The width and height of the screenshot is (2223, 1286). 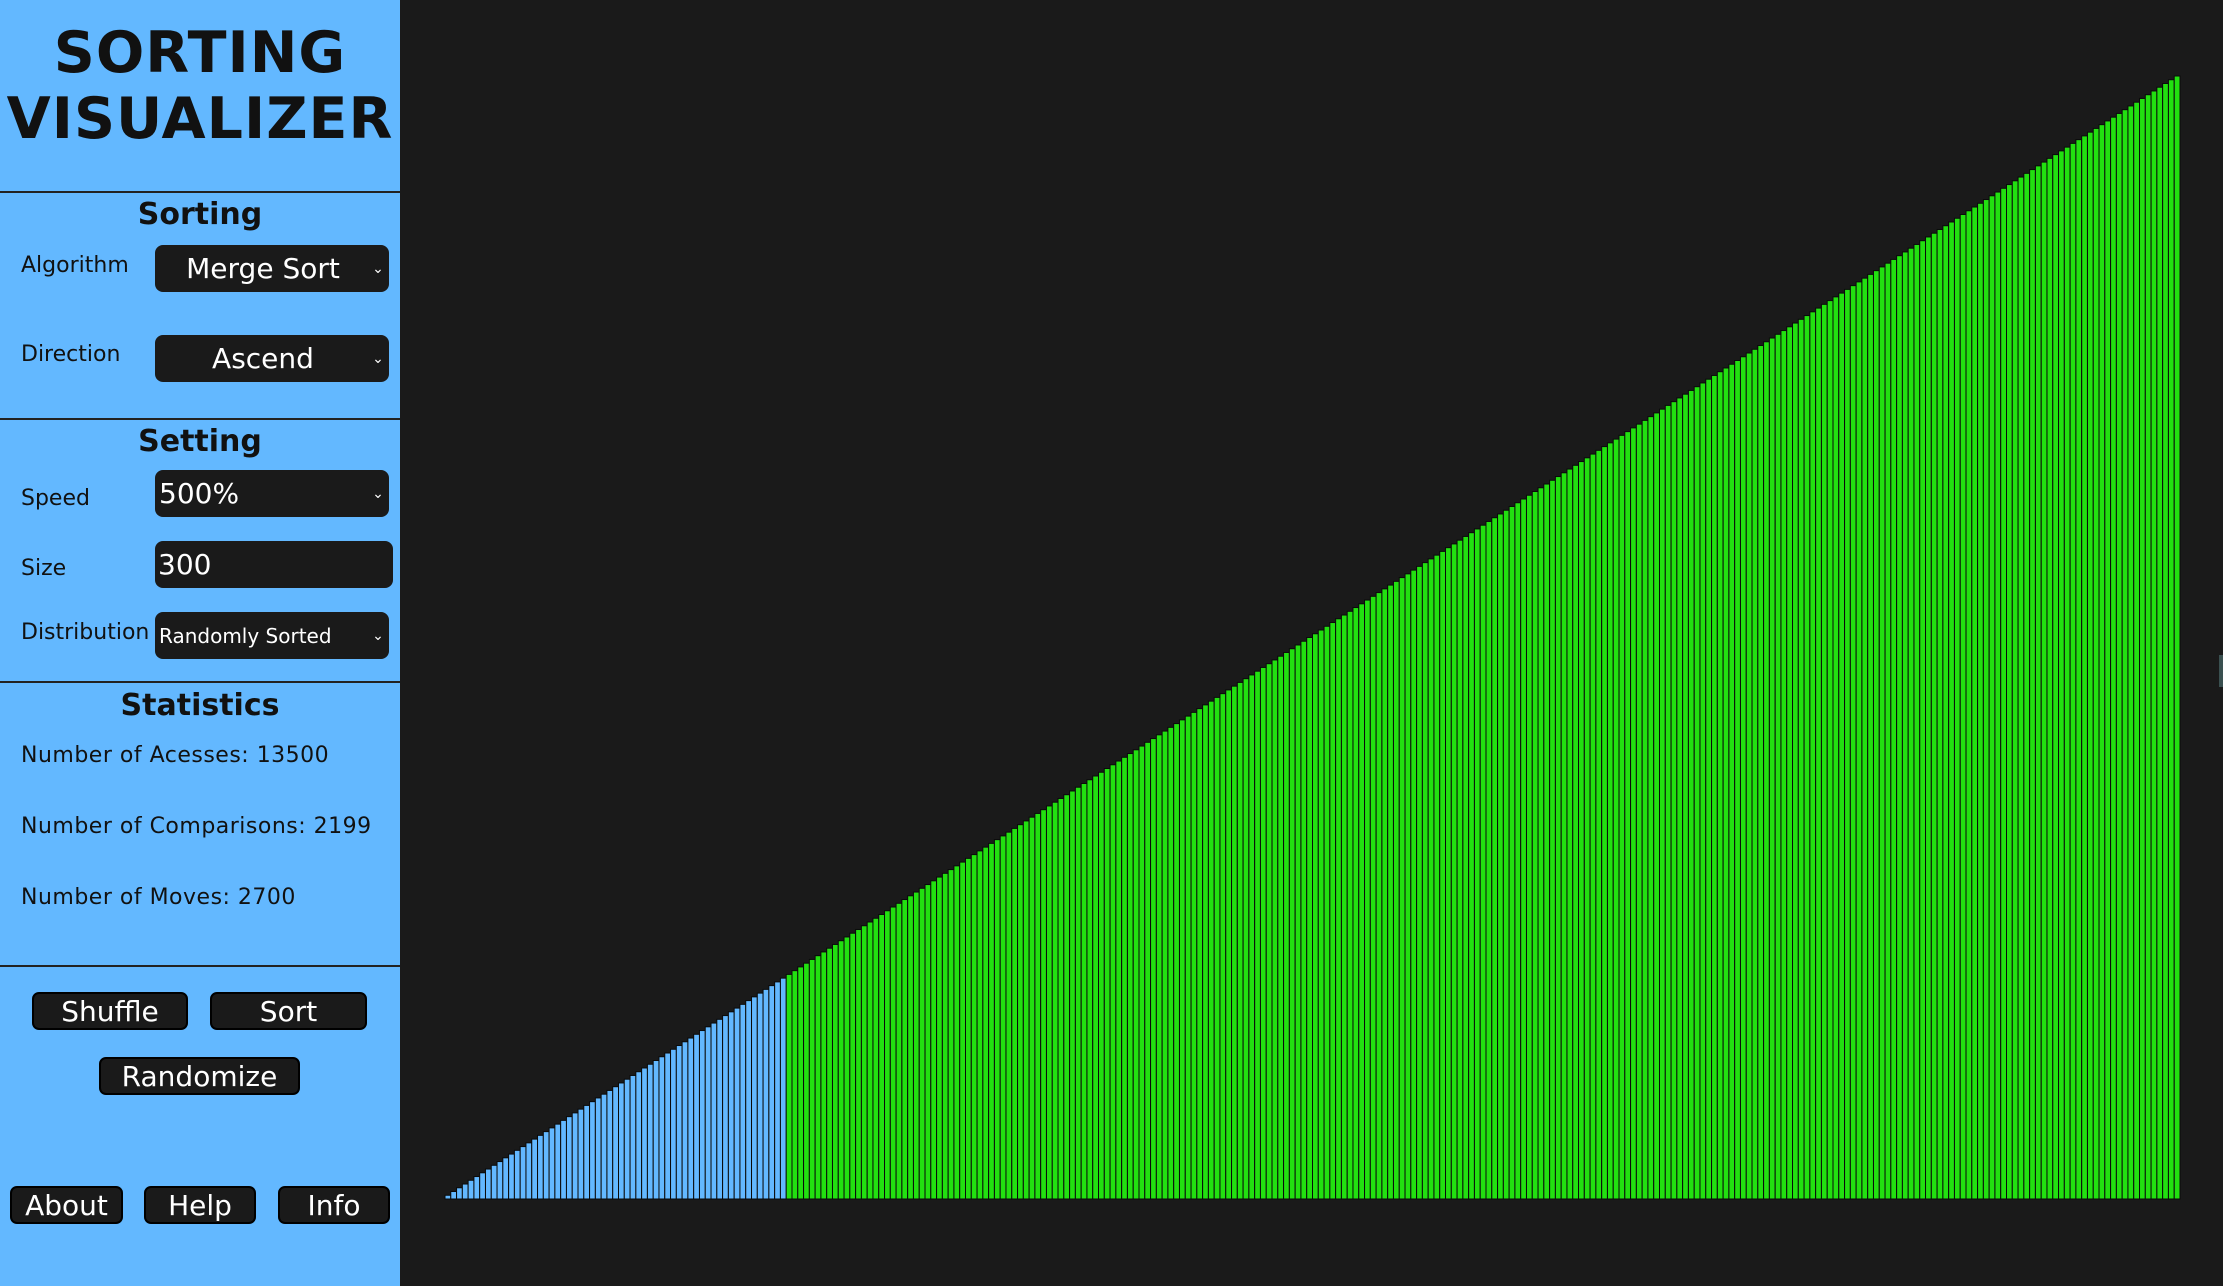 I want to click on statistics-heading: Statistics, so click(x=200, y=705).